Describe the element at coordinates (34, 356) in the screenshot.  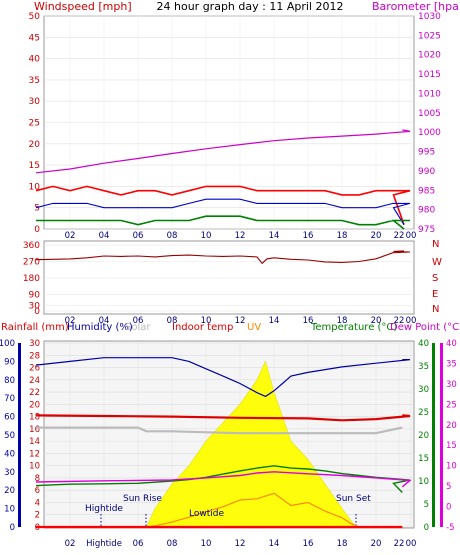
I see `indoor-tick-28: 28` at that location.